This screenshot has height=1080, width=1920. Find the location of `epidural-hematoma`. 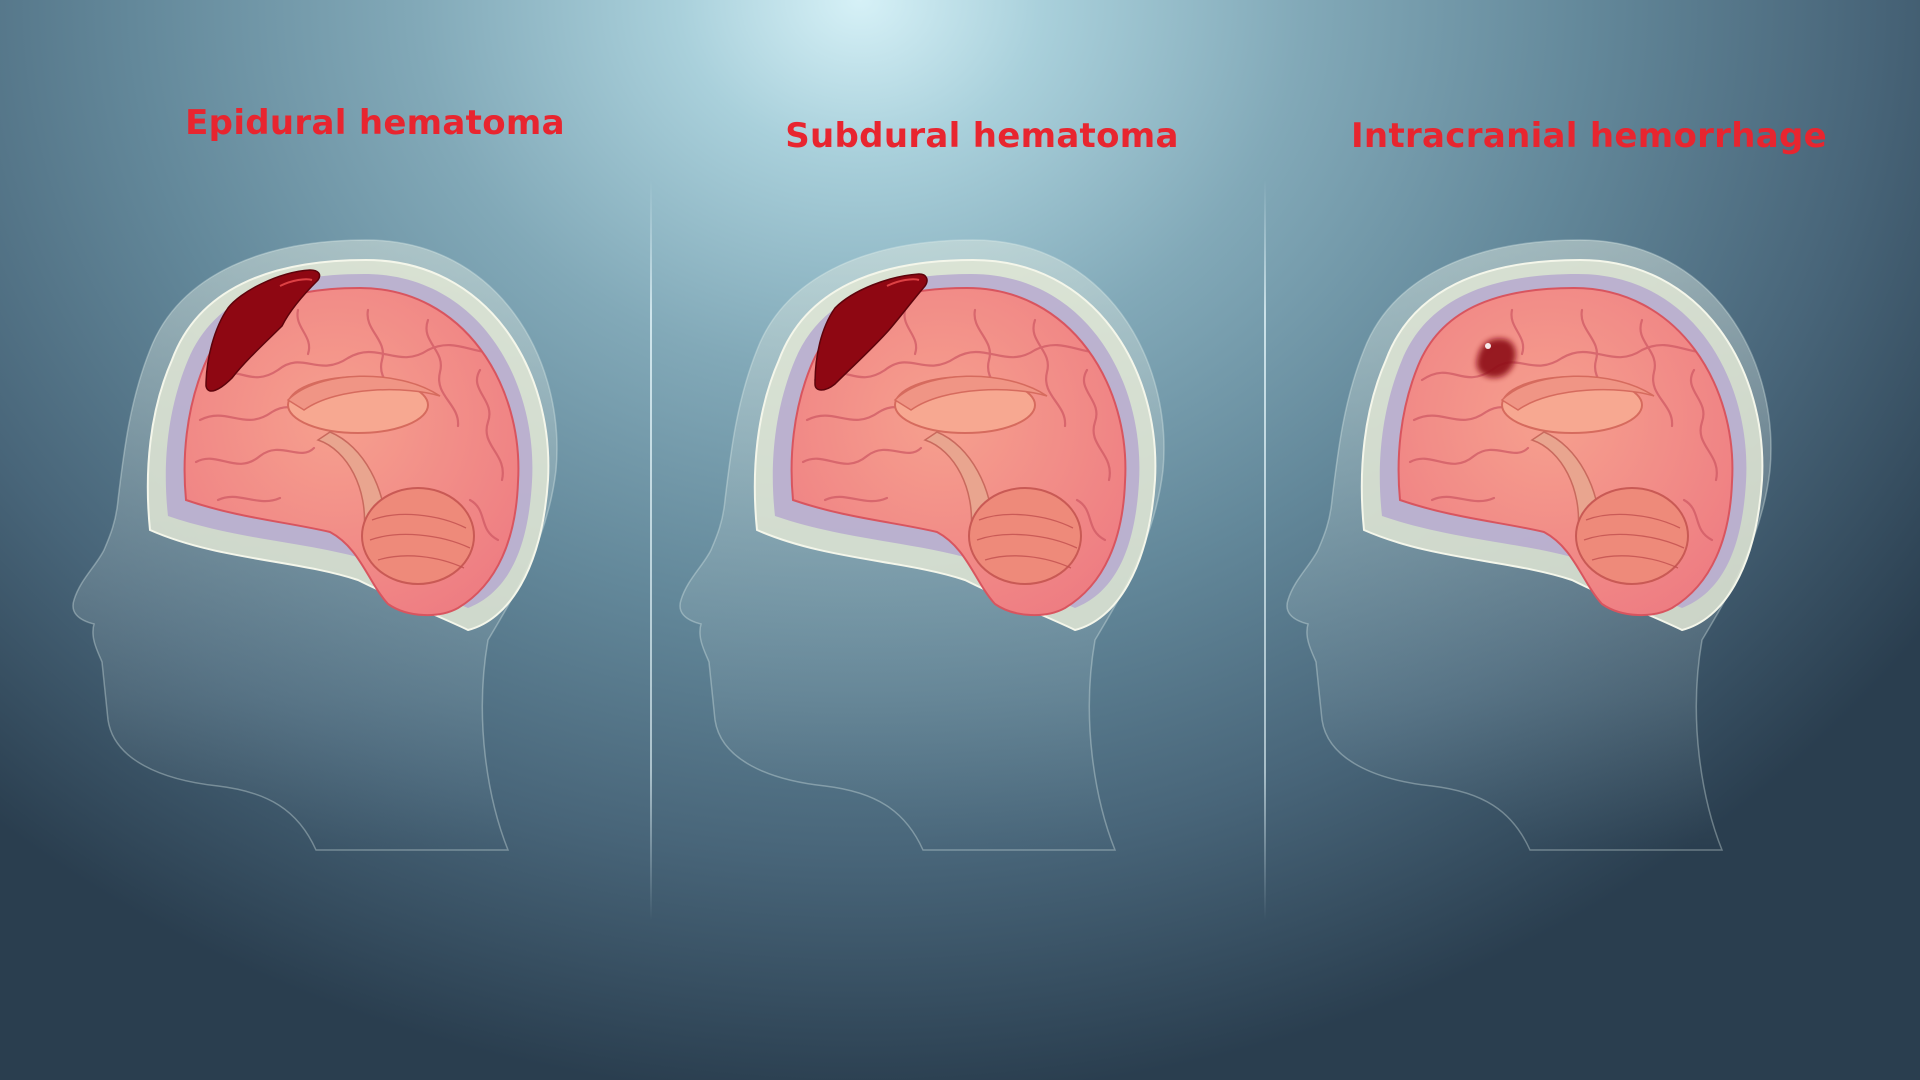

epidural-hematoma is located at coordinates (263, 330).